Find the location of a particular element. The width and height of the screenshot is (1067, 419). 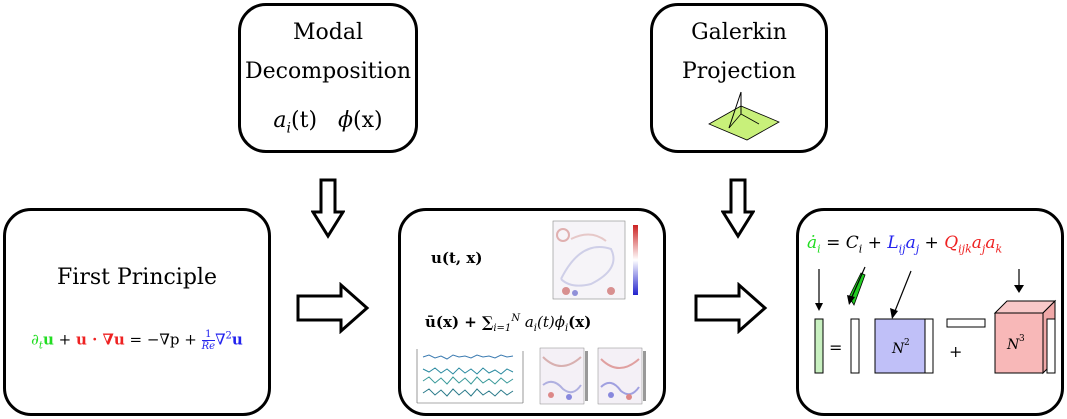

eq-plus: + is located at coordinates (64, 339).